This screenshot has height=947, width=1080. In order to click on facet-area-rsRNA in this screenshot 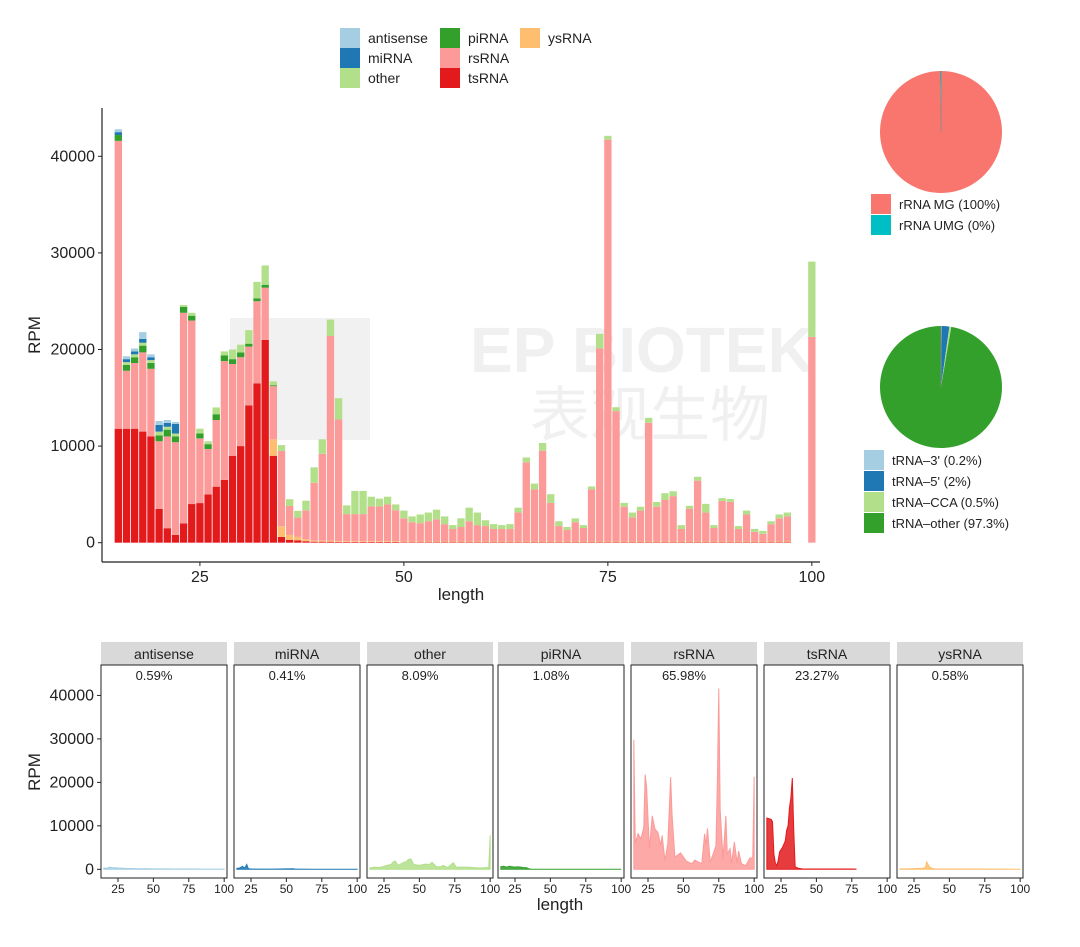, I will do `click(694, 779)`.